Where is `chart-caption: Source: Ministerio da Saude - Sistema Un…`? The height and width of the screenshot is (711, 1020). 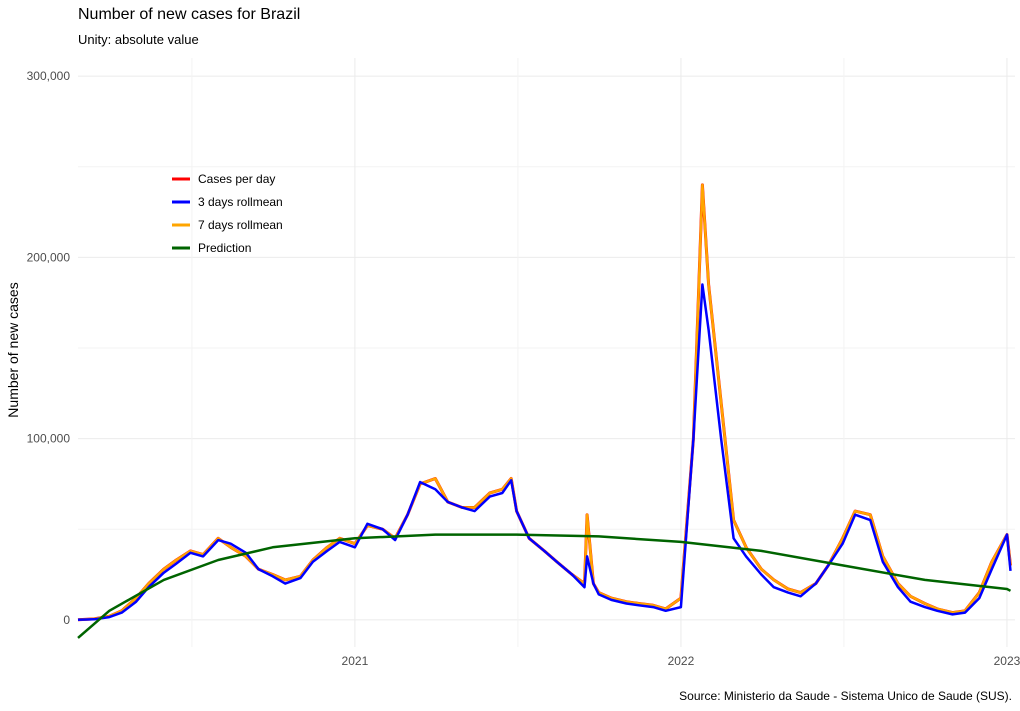
chart-caption: Source: Ministerio da Saude - Sistema Un… is located at coordinates (845, 696).